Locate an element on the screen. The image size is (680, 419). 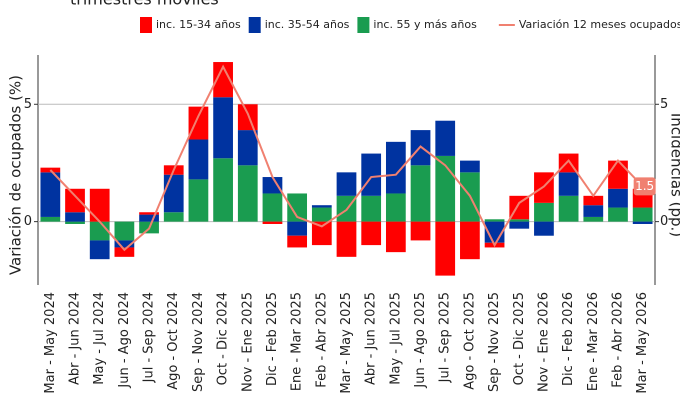
x-tick-label: Sep - Nov 2024 is located at coordinates (198, 342).